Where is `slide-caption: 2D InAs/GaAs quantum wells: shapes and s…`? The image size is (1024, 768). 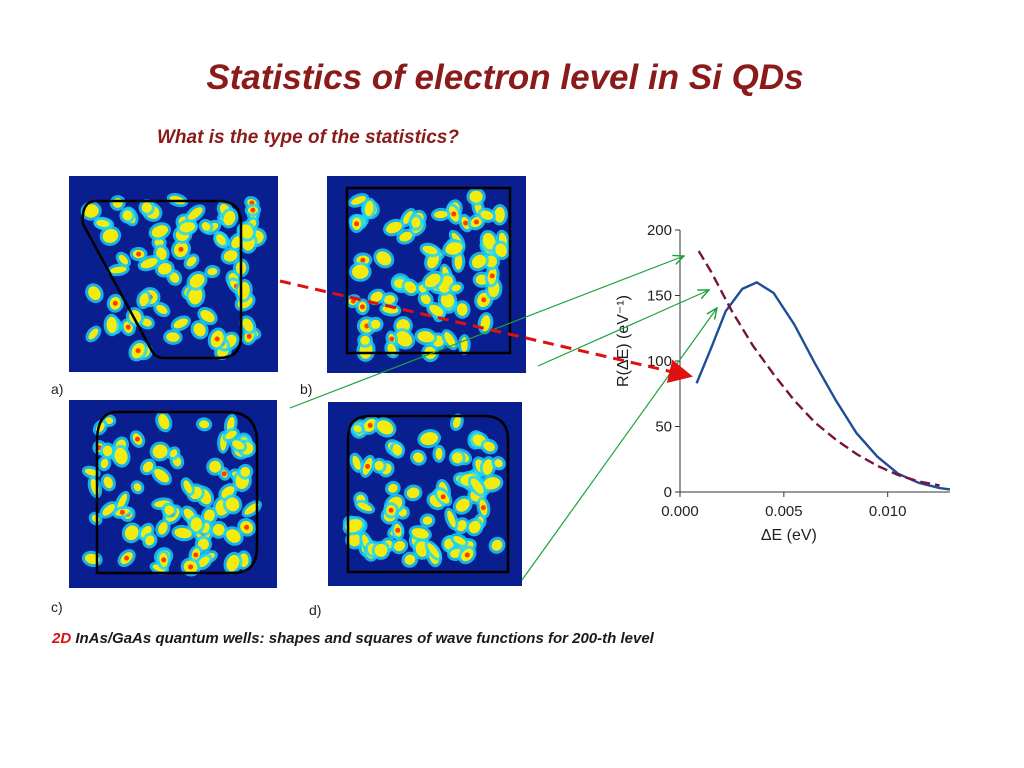 slide-caption: 2D InAs/GaAs quantum wells: shapes and s… is located at coordinates (353, 638).